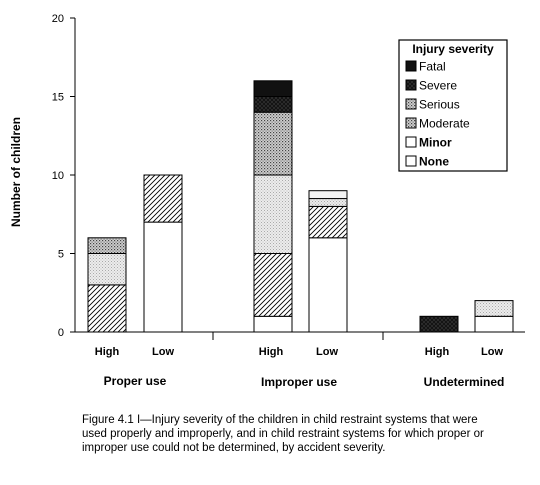  What do you see at coordinates (437, 114) in the screenshot?
I see `legend-items: Fatal Severe Serious Moderate Minor None` at bounding box center [437, 114].